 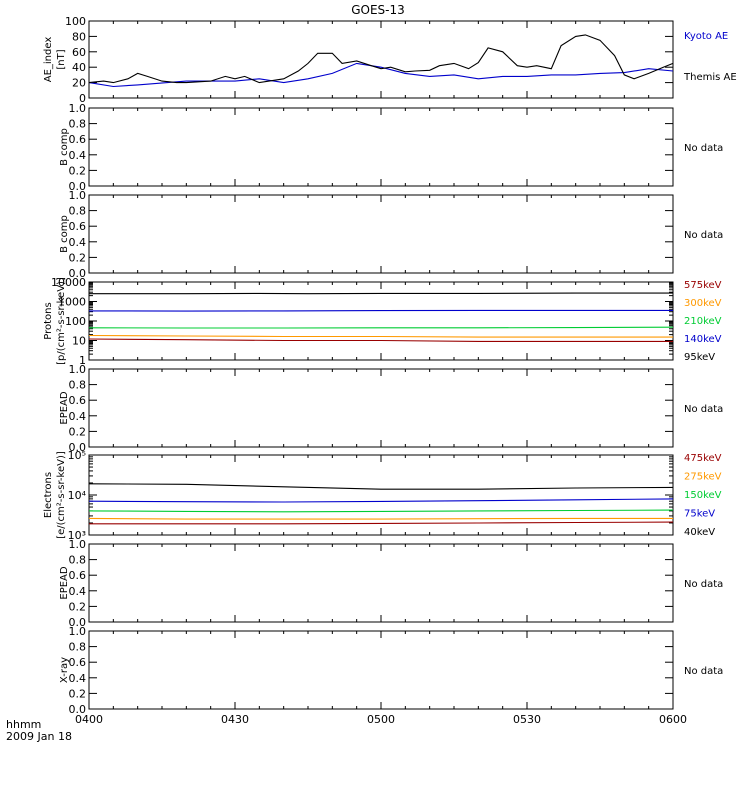 What do you see at coordinates (703, 339) in the screenshot?
I see `legend-entry: 140keV` at bounding box center [703, 339].